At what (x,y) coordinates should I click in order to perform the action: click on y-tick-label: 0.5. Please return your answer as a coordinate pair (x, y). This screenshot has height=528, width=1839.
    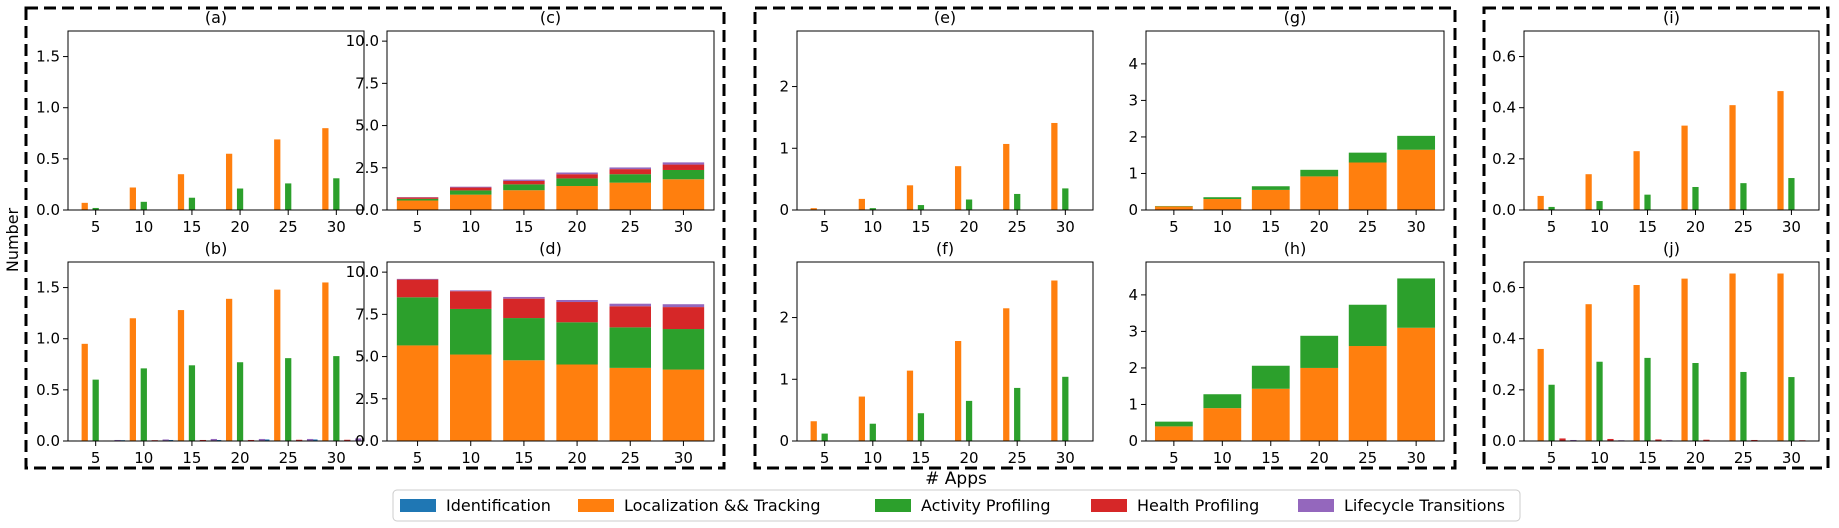
    Looking at the image, I should click on (48, 390).